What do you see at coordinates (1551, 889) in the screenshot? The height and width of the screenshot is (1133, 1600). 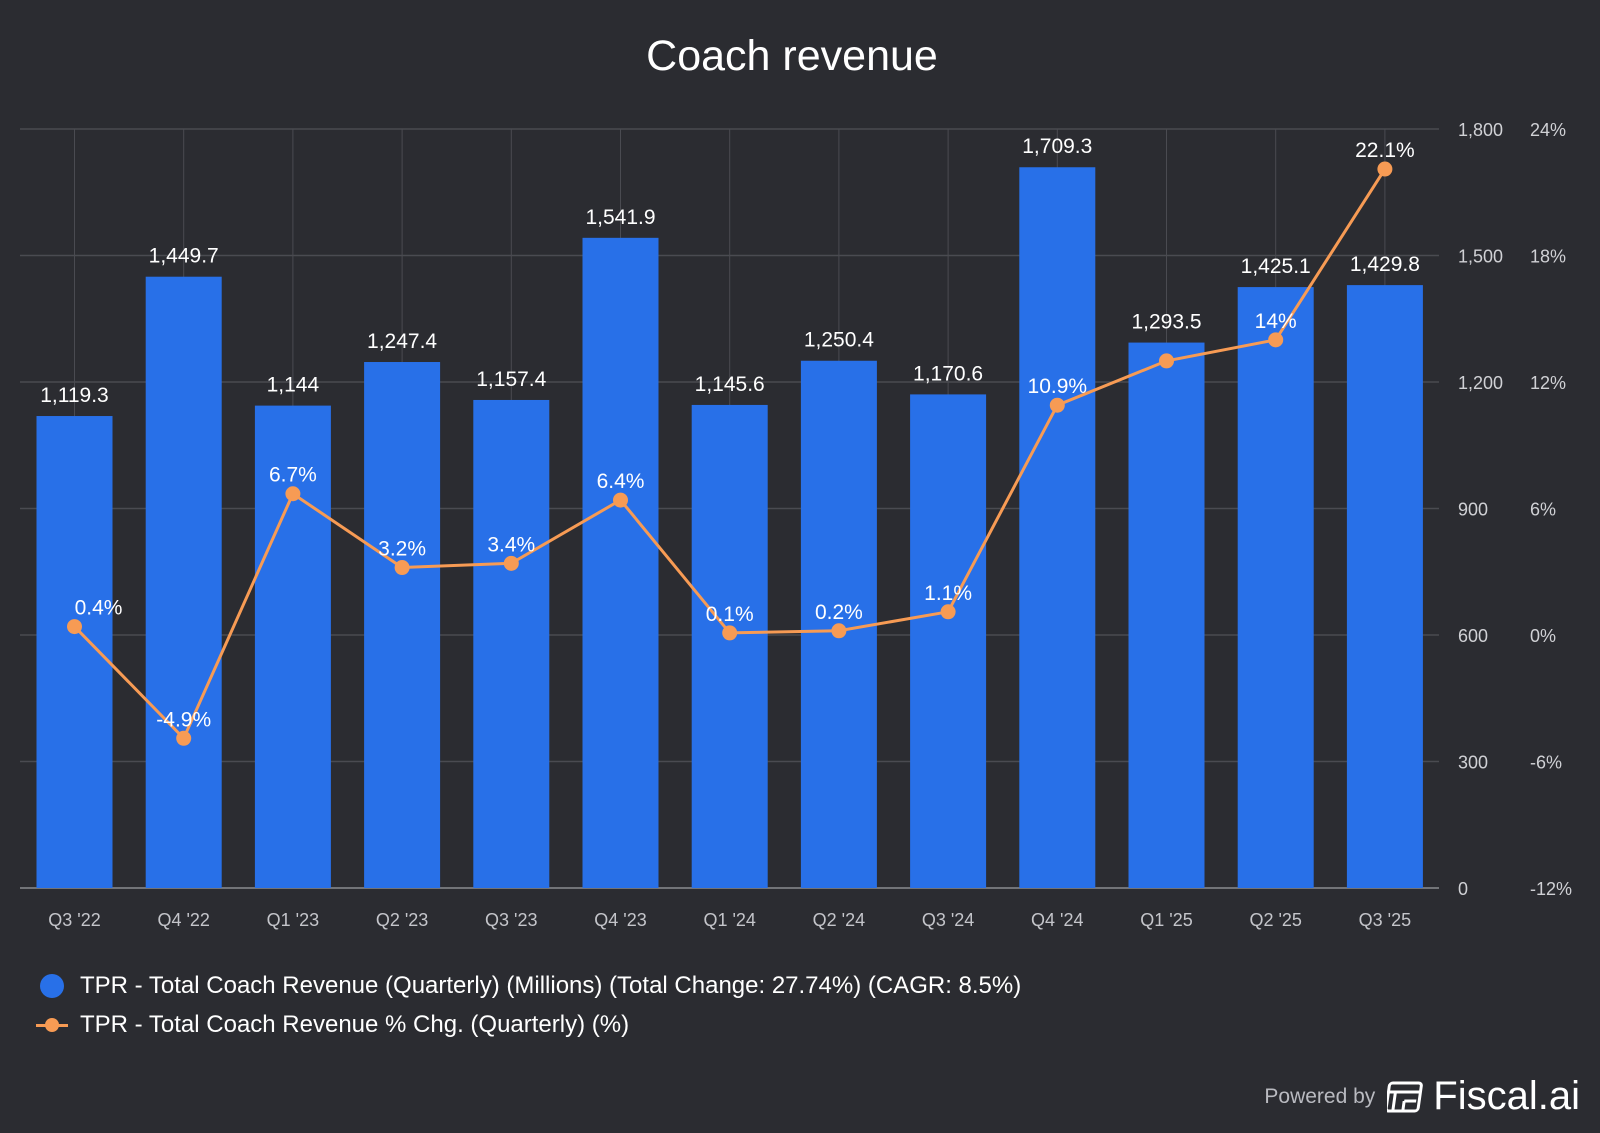 I see `y-right-tick-label: -12%` at bounding box center [1551, 889].